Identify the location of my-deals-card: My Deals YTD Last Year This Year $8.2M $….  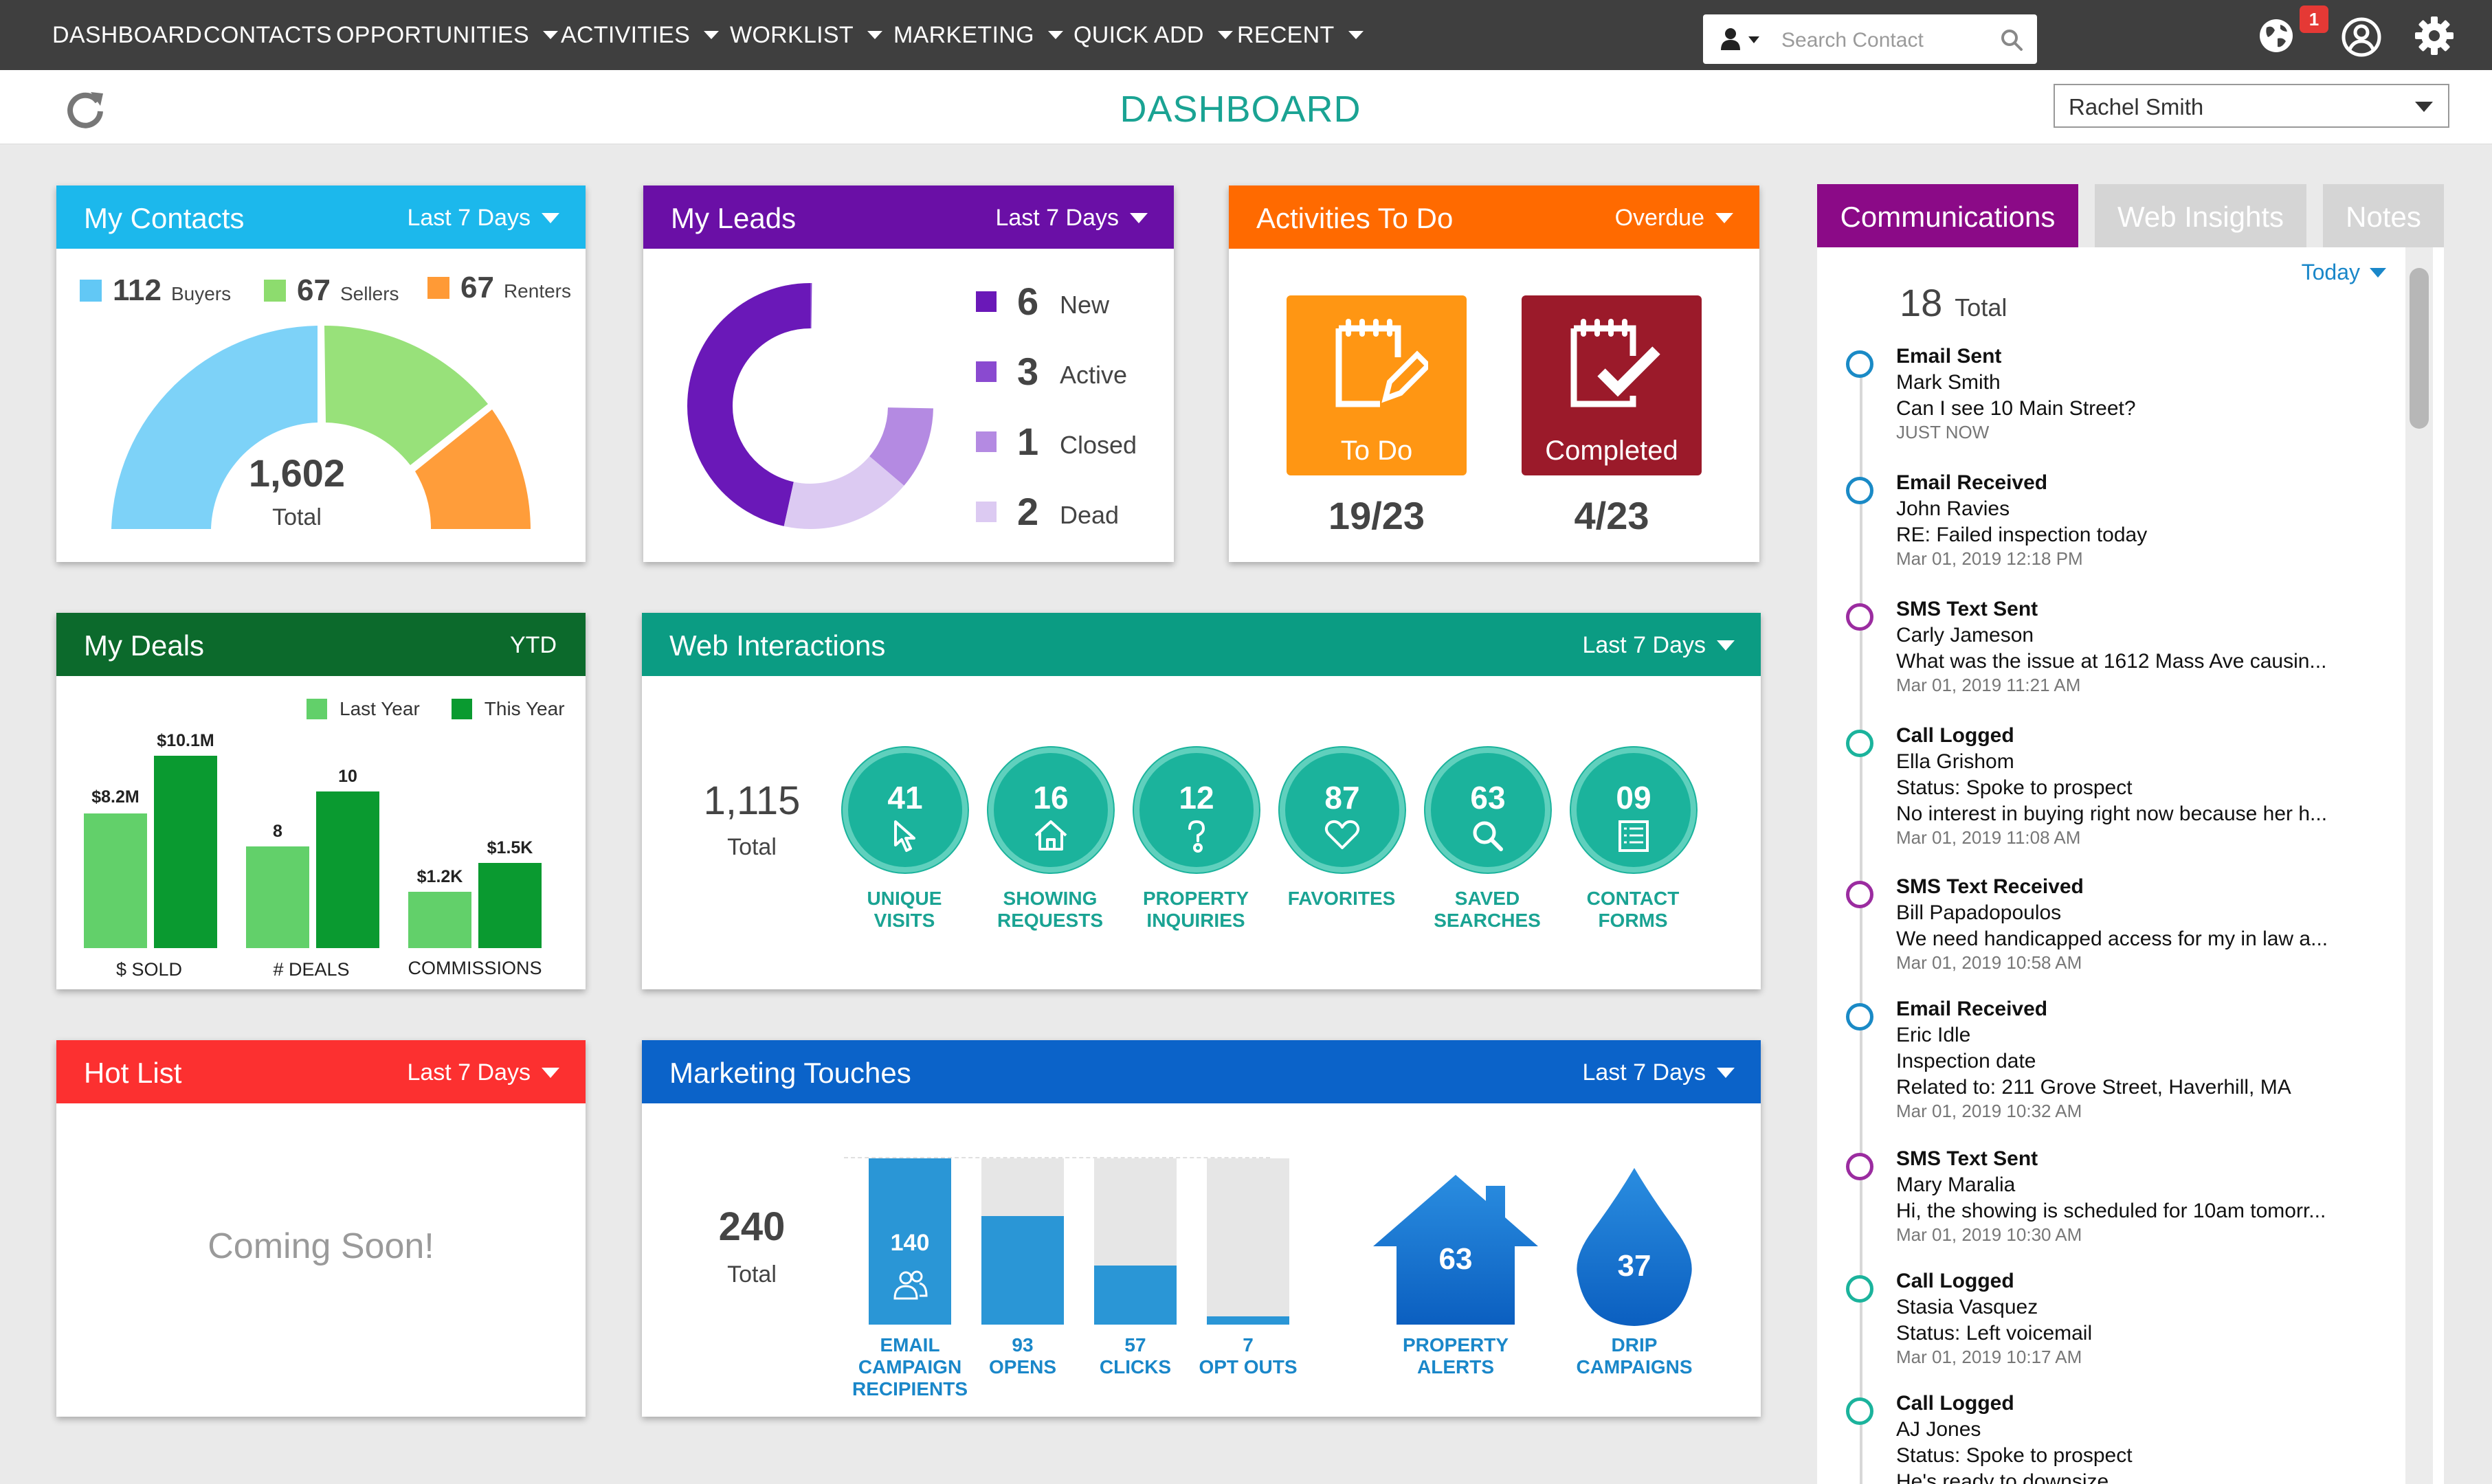
(321, 801).